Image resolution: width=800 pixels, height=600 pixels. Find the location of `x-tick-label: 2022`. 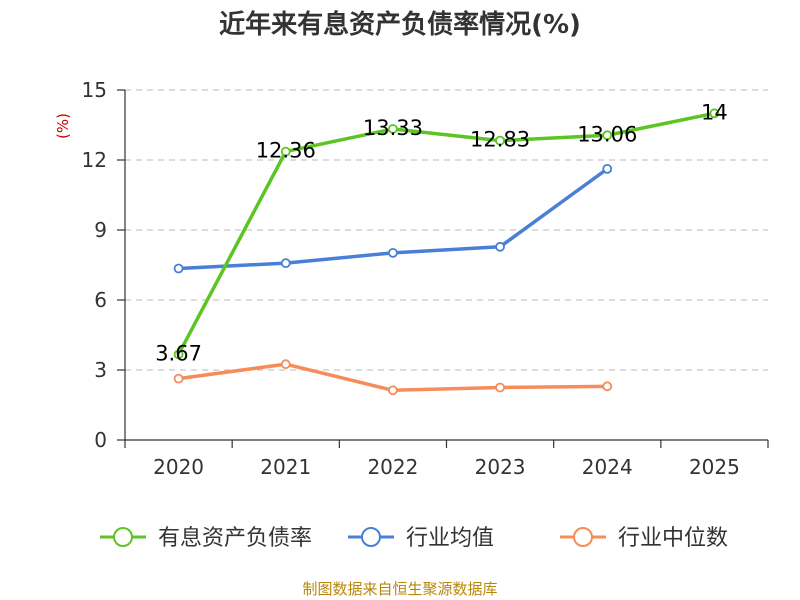

x-tick-label: 2022 is located at coordinates (392, 467).